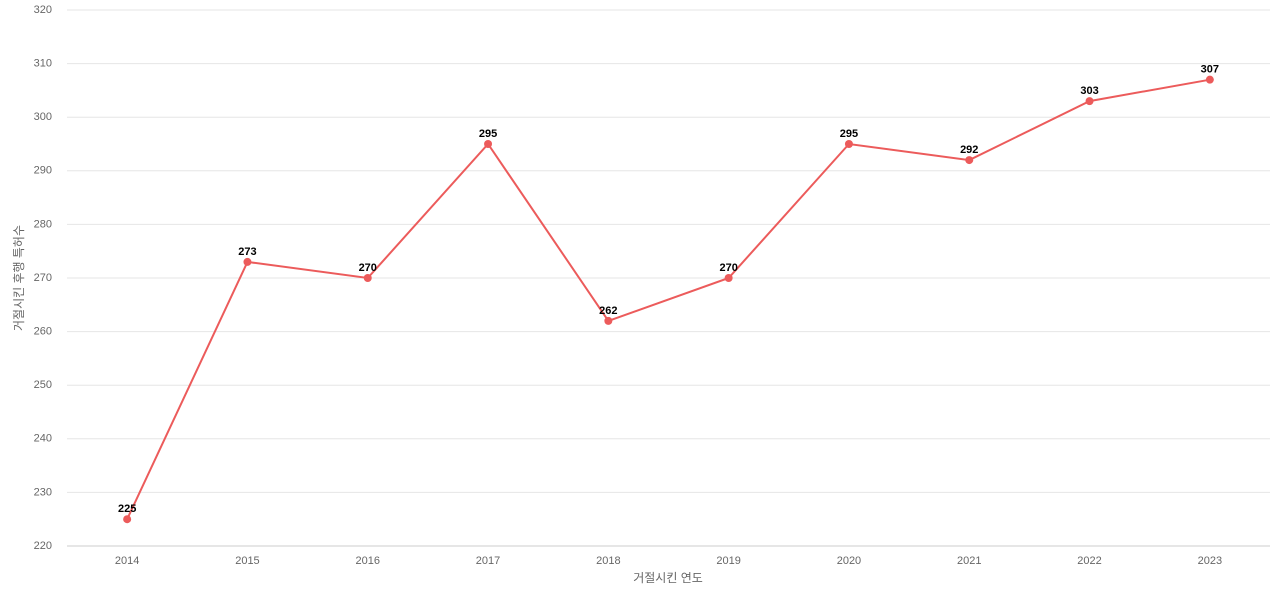 The width and height of the screenshot is (1280, 600). Describe the element at coordinates (43, 278) in the screenshot. I see `y-tick-label: 270` at that location.